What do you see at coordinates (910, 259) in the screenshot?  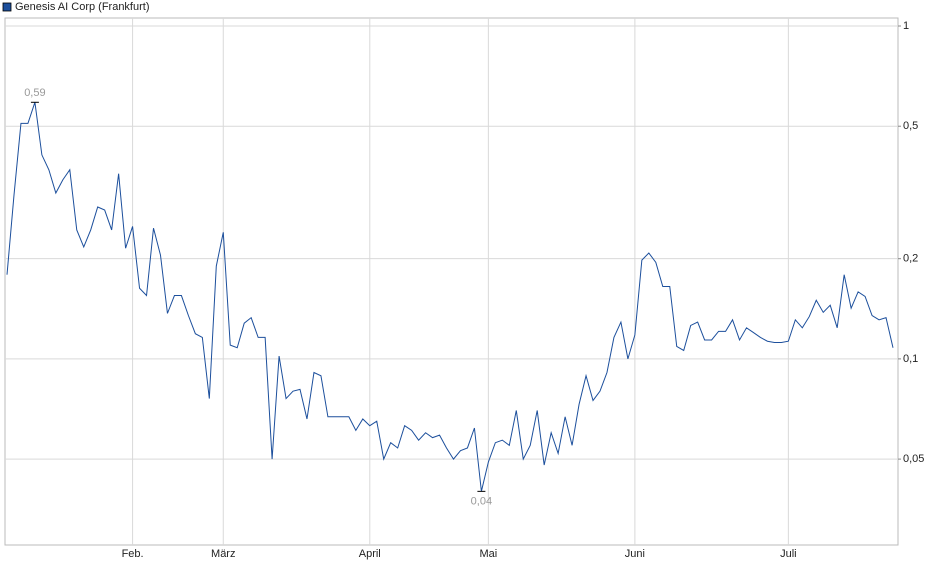 I see `y-tick-label: 0,2` at bounding box center [910, 259].